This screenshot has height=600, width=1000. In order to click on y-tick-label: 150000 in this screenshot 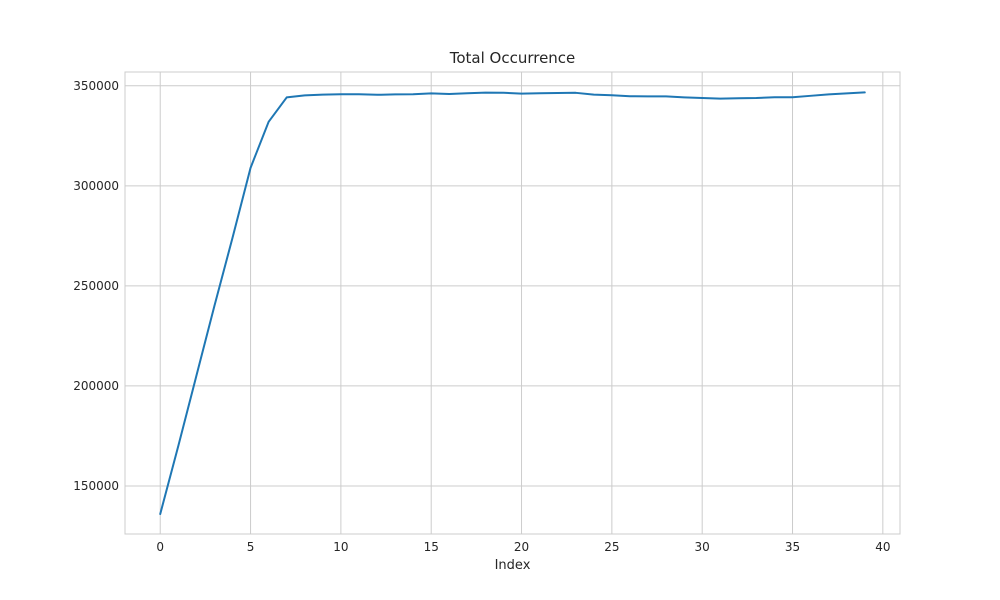, I will do `click(96, 486)`.